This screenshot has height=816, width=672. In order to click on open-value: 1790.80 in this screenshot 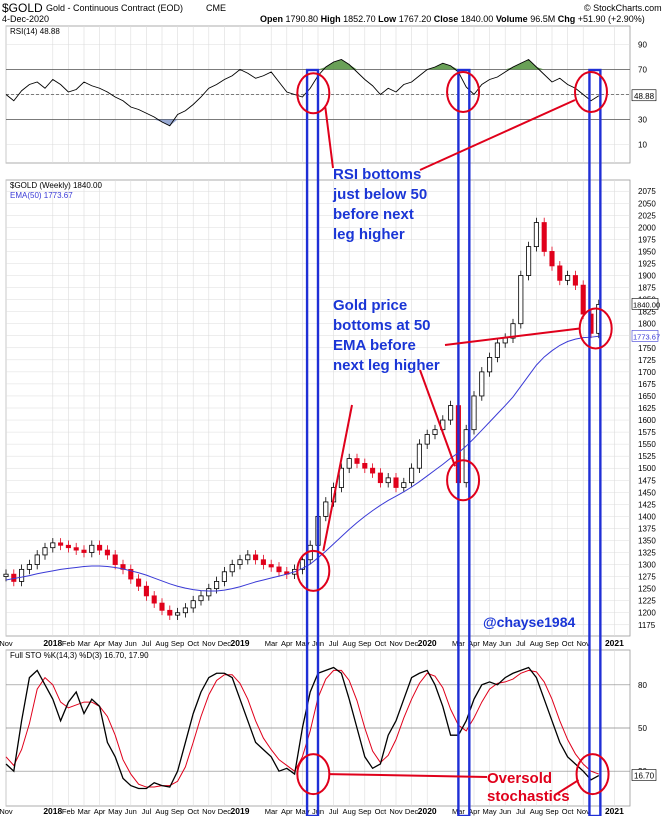, I will do `click(302, 19)`.